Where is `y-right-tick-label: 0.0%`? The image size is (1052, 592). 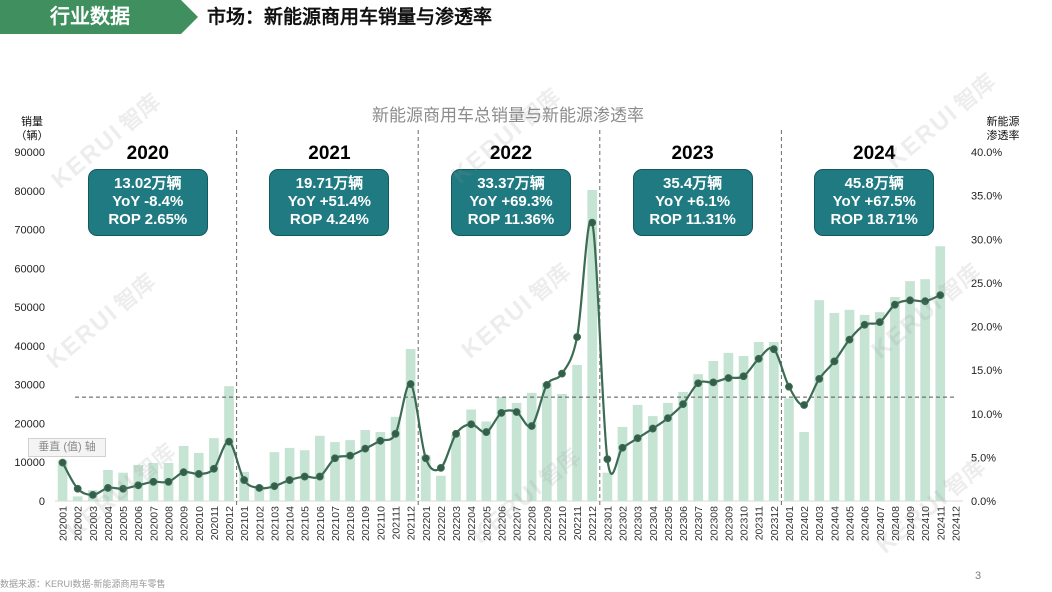 y-right-tick-label: 0.0% is located at coordinates (983, 502).